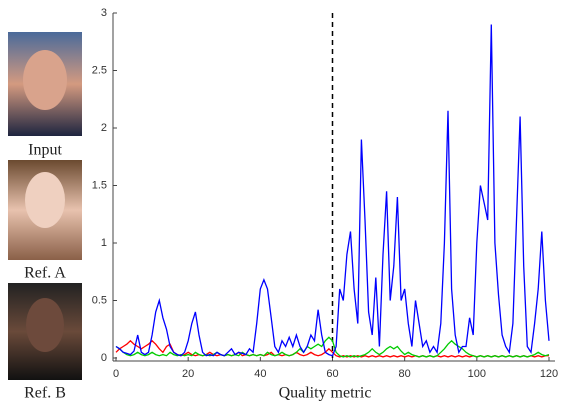  What do you see at coordinates (260, 374) in the screenshot?
I see `x-tick-label: 40` at bounding box center [260, 374].